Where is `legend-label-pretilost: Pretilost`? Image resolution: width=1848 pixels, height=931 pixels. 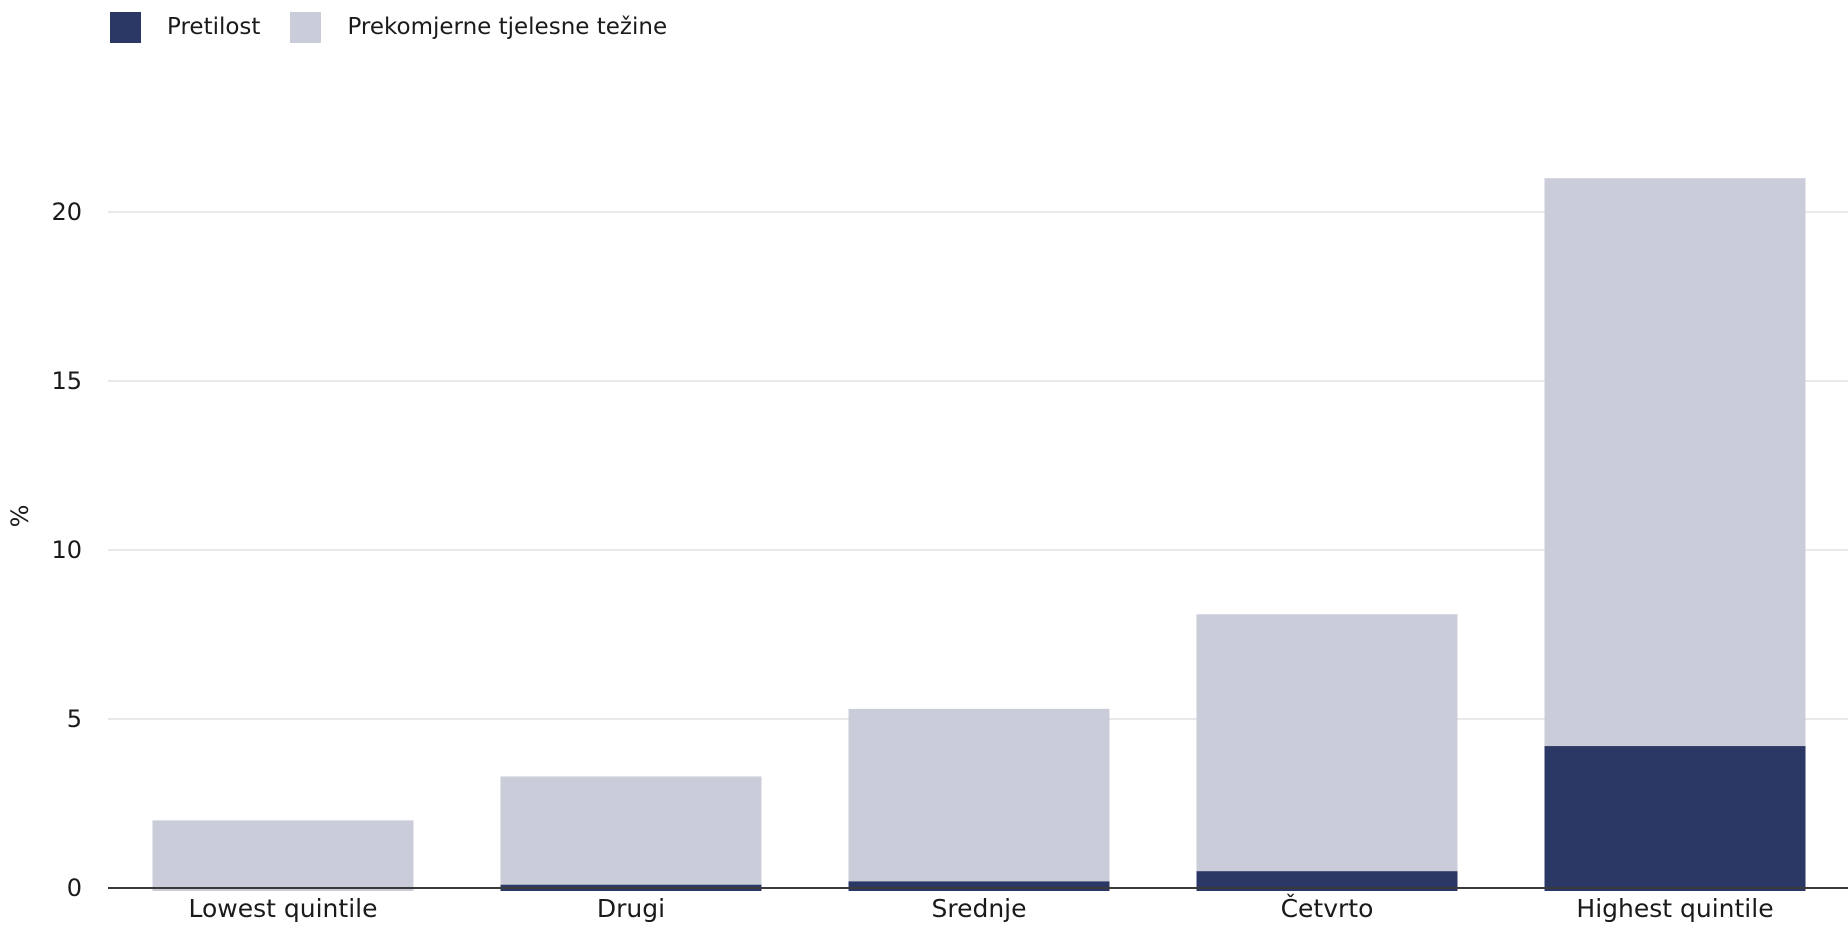 legend-label-pretilost: Pretilost is located at coordinates (214, 27).